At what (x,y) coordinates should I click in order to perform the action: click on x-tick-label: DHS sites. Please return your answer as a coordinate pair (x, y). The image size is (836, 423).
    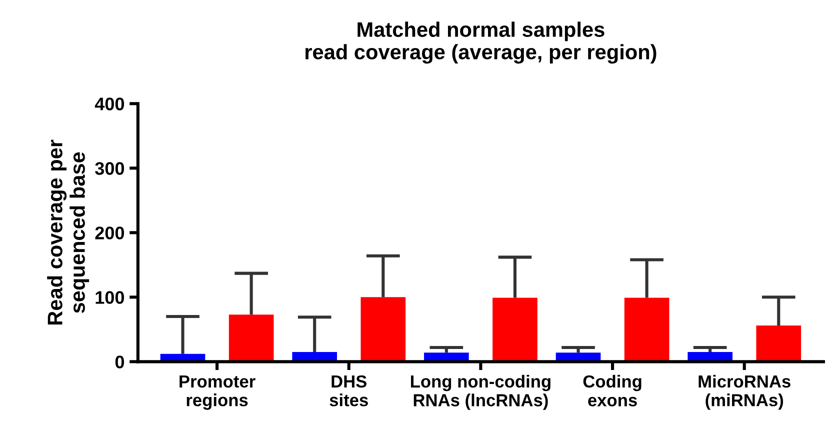
    Looking at the image, I should click on (349, 390).